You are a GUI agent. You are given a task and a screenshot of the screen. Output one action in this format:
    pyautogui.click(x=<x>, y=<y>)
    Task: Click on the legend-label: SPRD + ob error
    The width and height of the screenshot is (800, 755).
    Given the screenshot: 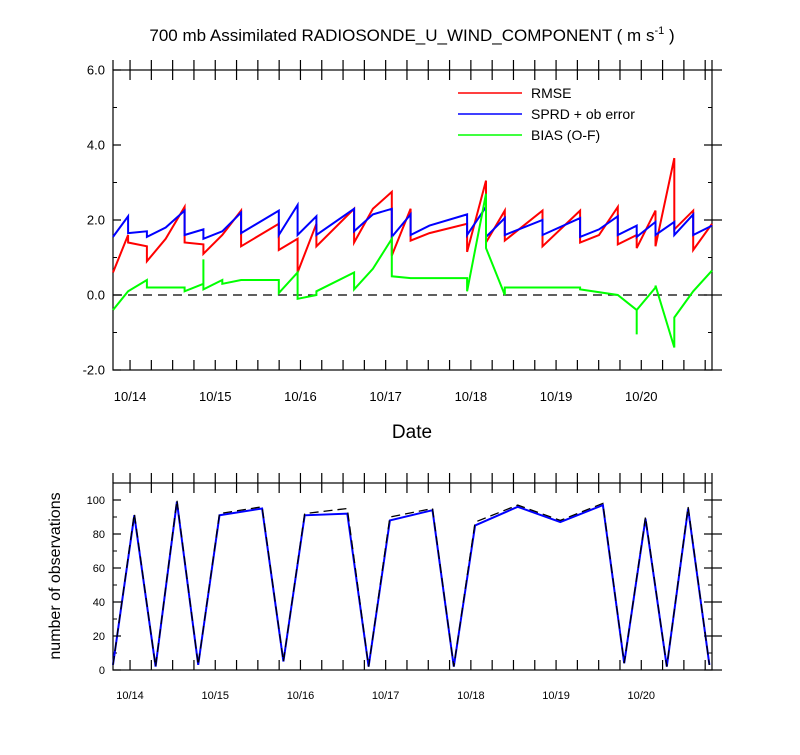 What is the action you would take?
    pyautogui.click(x=583, y=114)
    